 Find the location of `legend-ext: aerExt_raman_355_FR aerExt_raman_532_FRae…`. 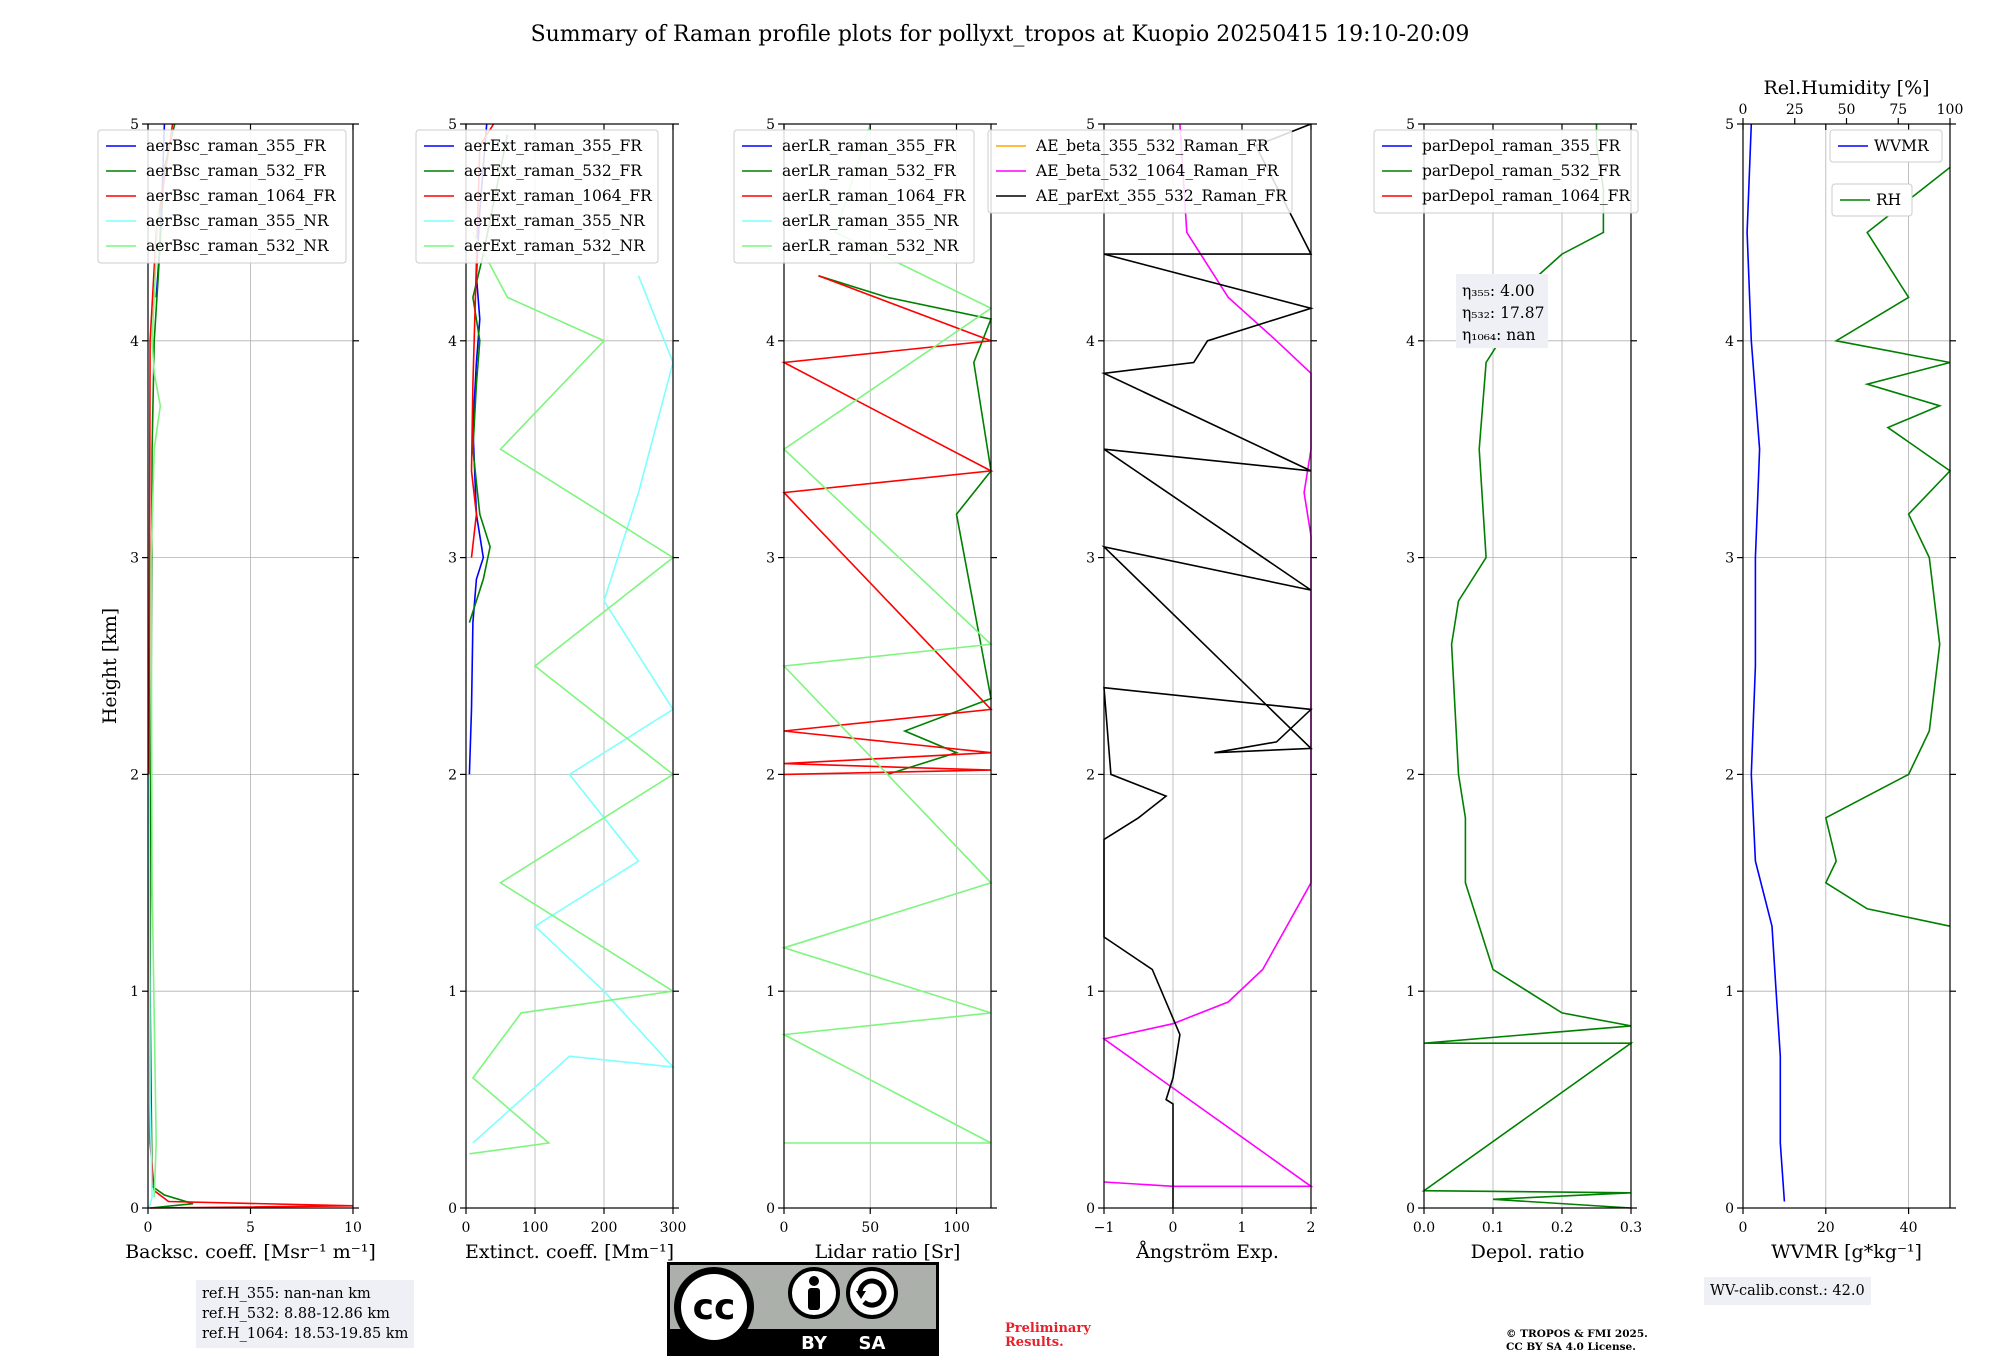

legend-ext: aerExt_raman_355_FR aerExt_raman_532_FRae… is located at coordinates (537, 196).